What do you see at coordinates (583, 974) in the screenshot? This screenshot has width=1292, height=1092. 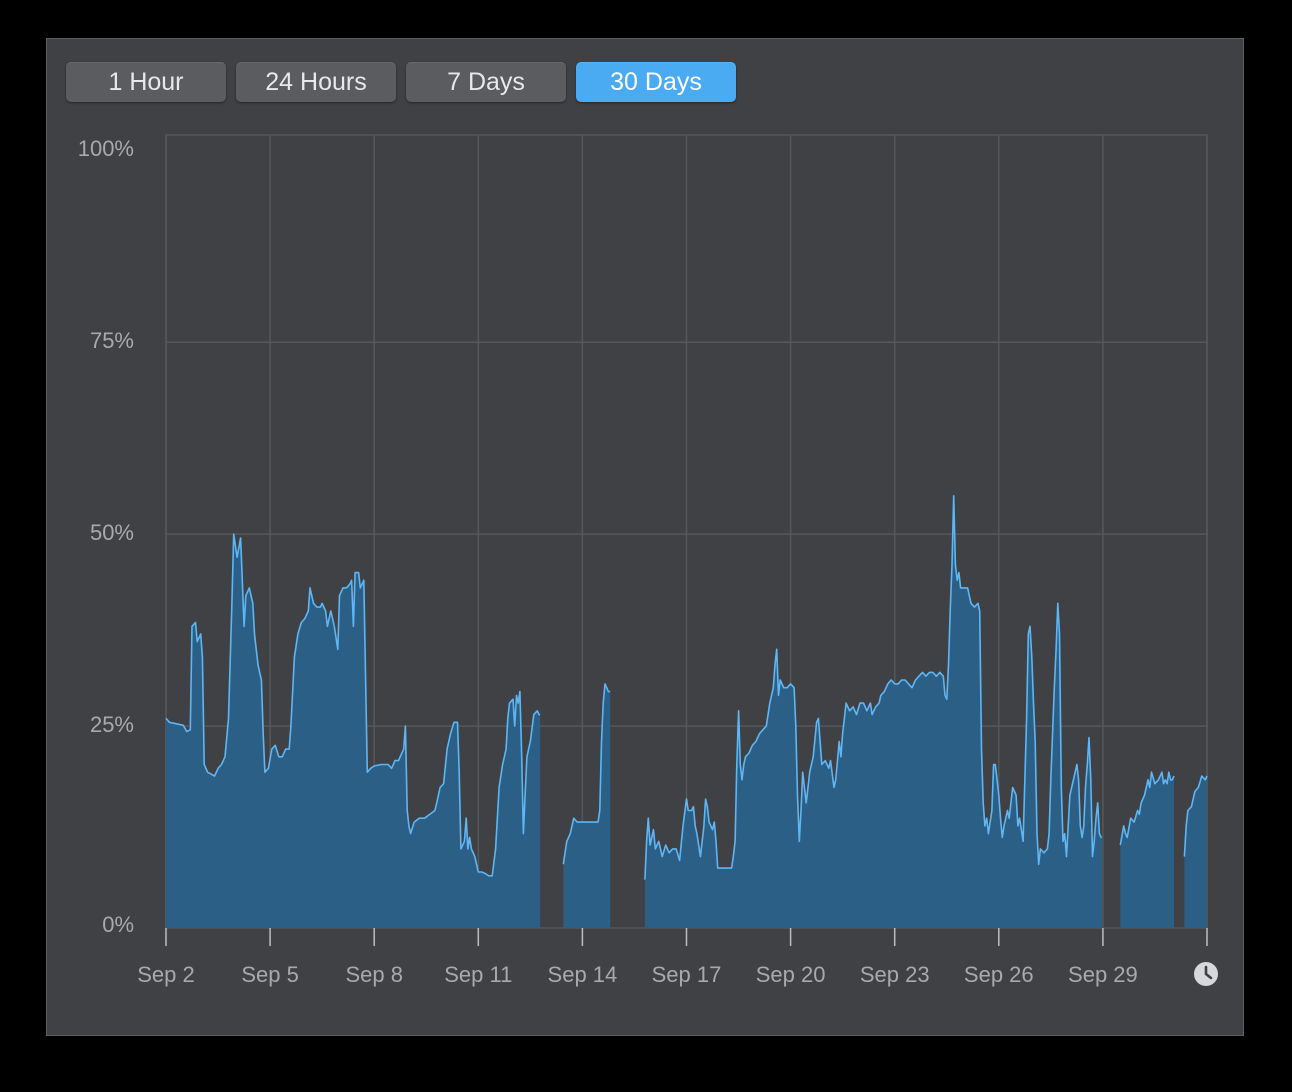 I see `x-tick-label: Sep 14` at bounding box center [583, 974].